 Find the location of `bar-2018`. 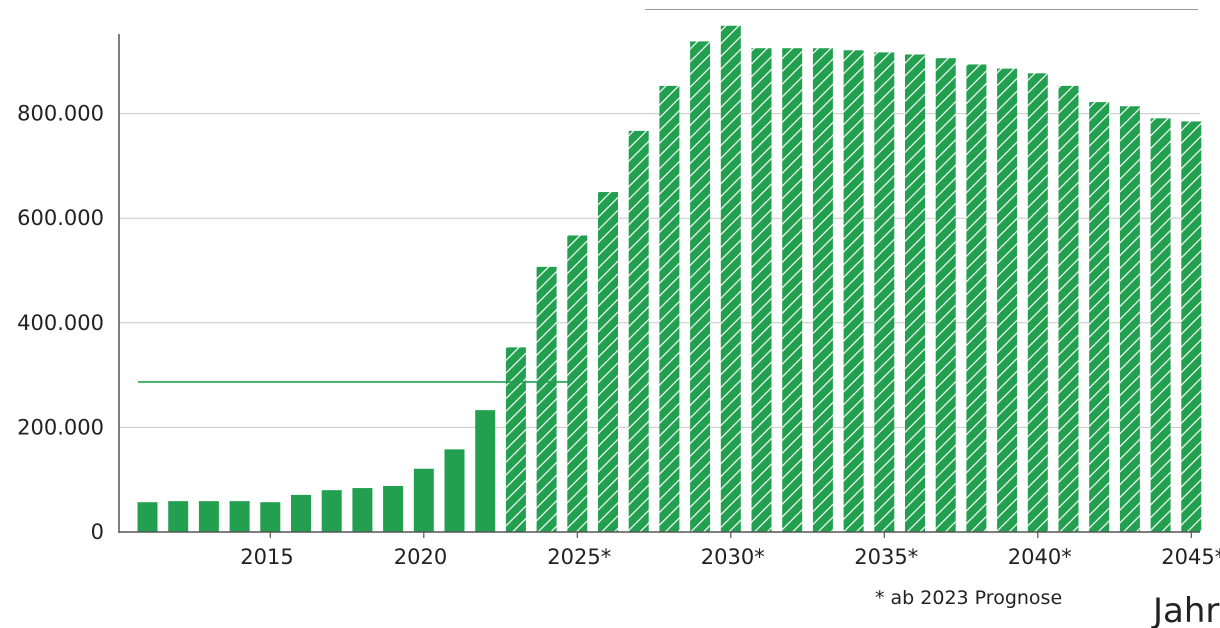

bar-2018 is located at coordinates (362, 510).